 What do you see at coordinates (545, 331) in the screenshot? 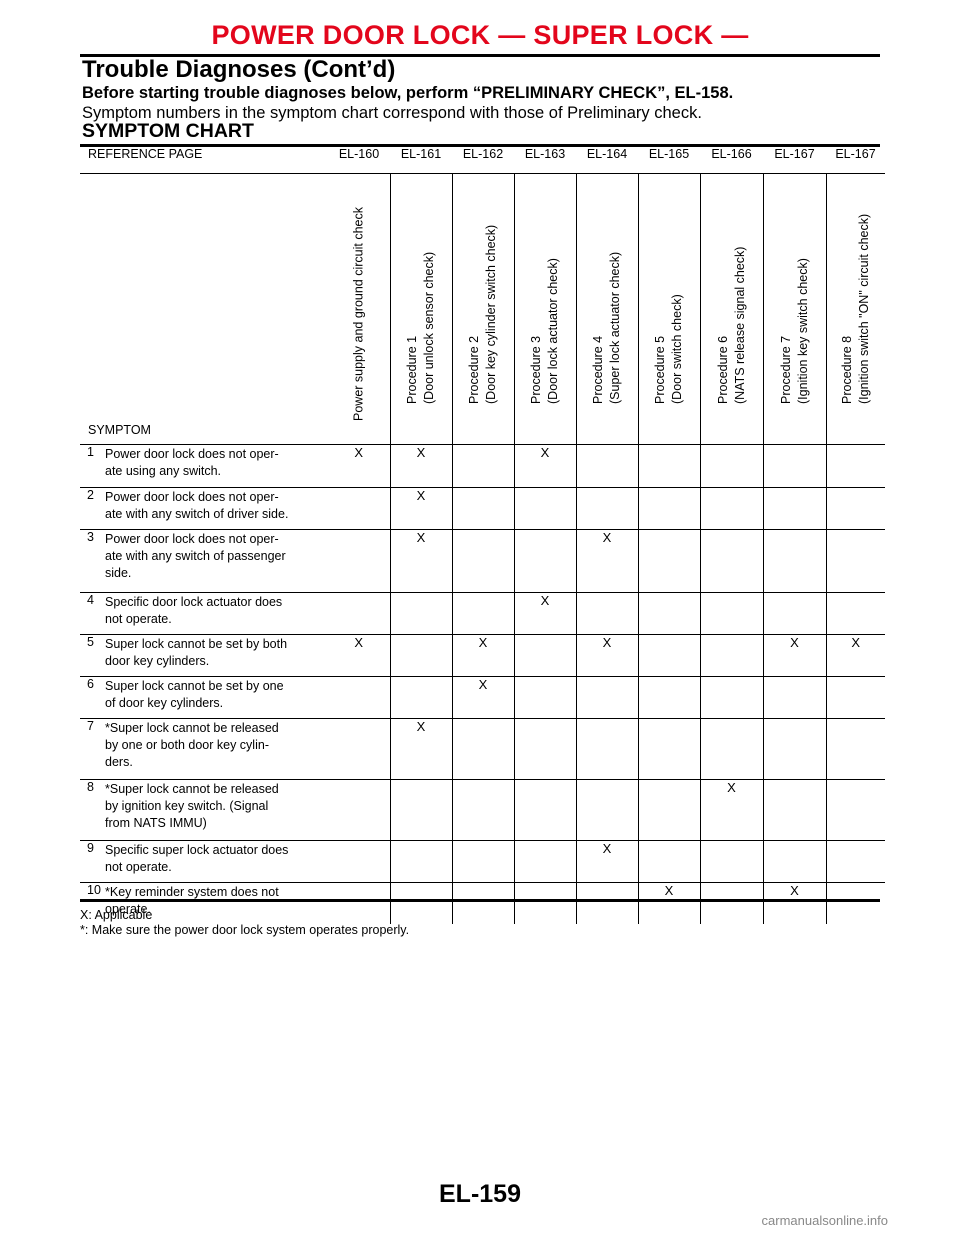
I see `procedure-header-label: Procedure 3 (Door lock actuator check)` at bounding box center [545, 331].